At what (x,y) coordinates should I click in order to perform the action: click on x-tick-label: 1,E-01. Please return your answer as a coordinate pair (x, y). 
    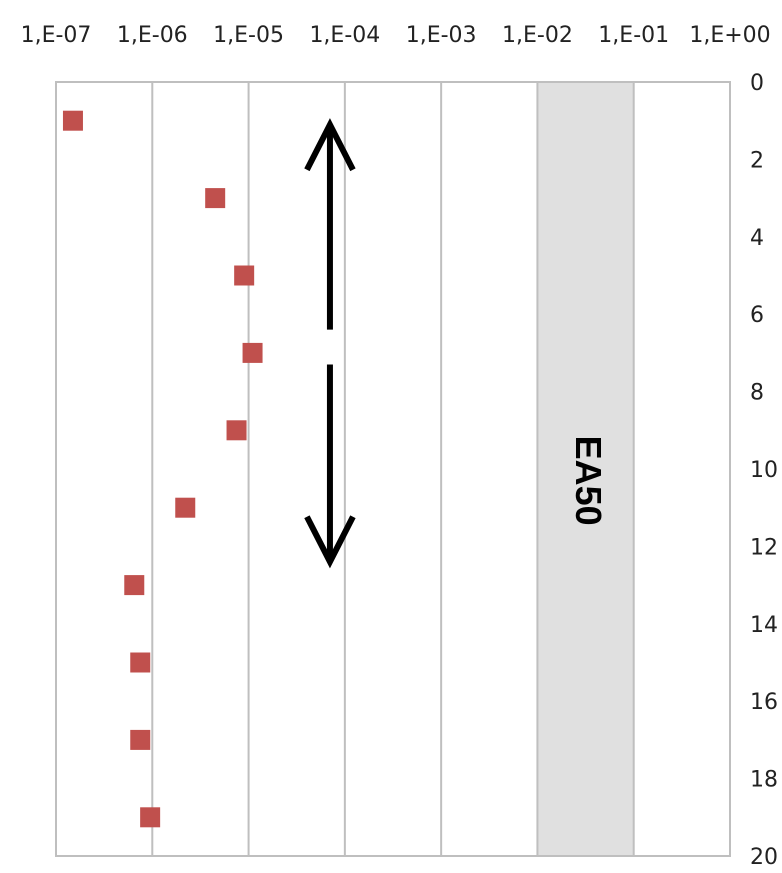
    Looking at the image, I should click on (633, 35).